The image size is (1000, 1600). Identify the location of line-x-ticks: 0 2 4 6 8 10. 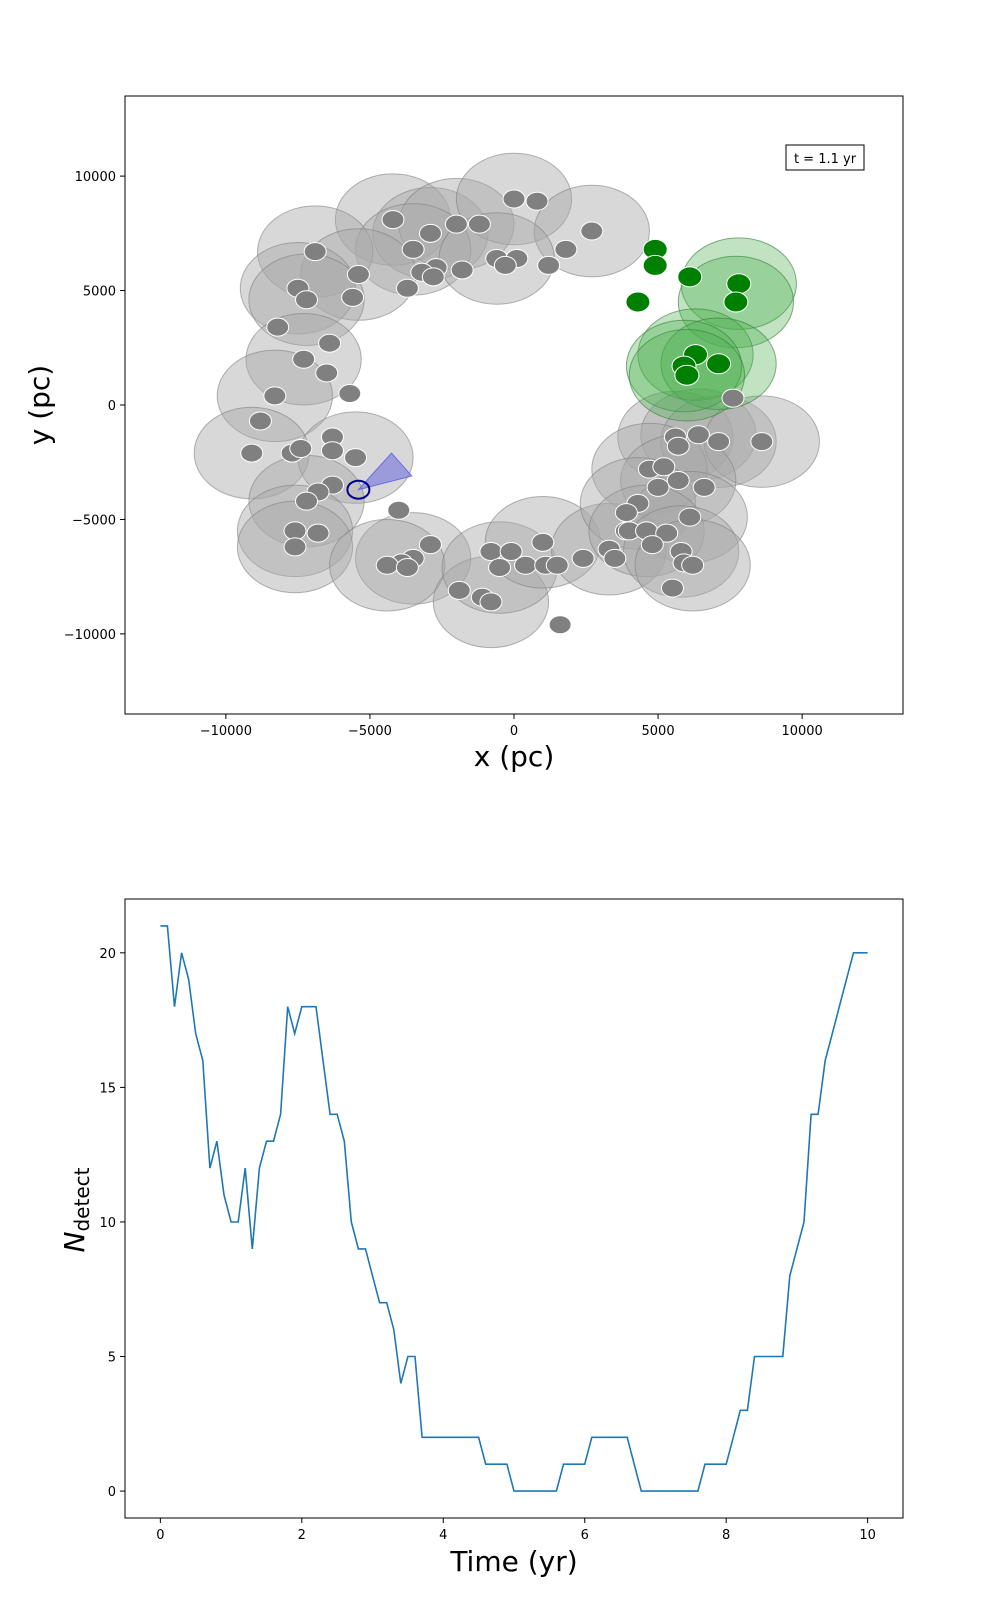
(516, 1530).